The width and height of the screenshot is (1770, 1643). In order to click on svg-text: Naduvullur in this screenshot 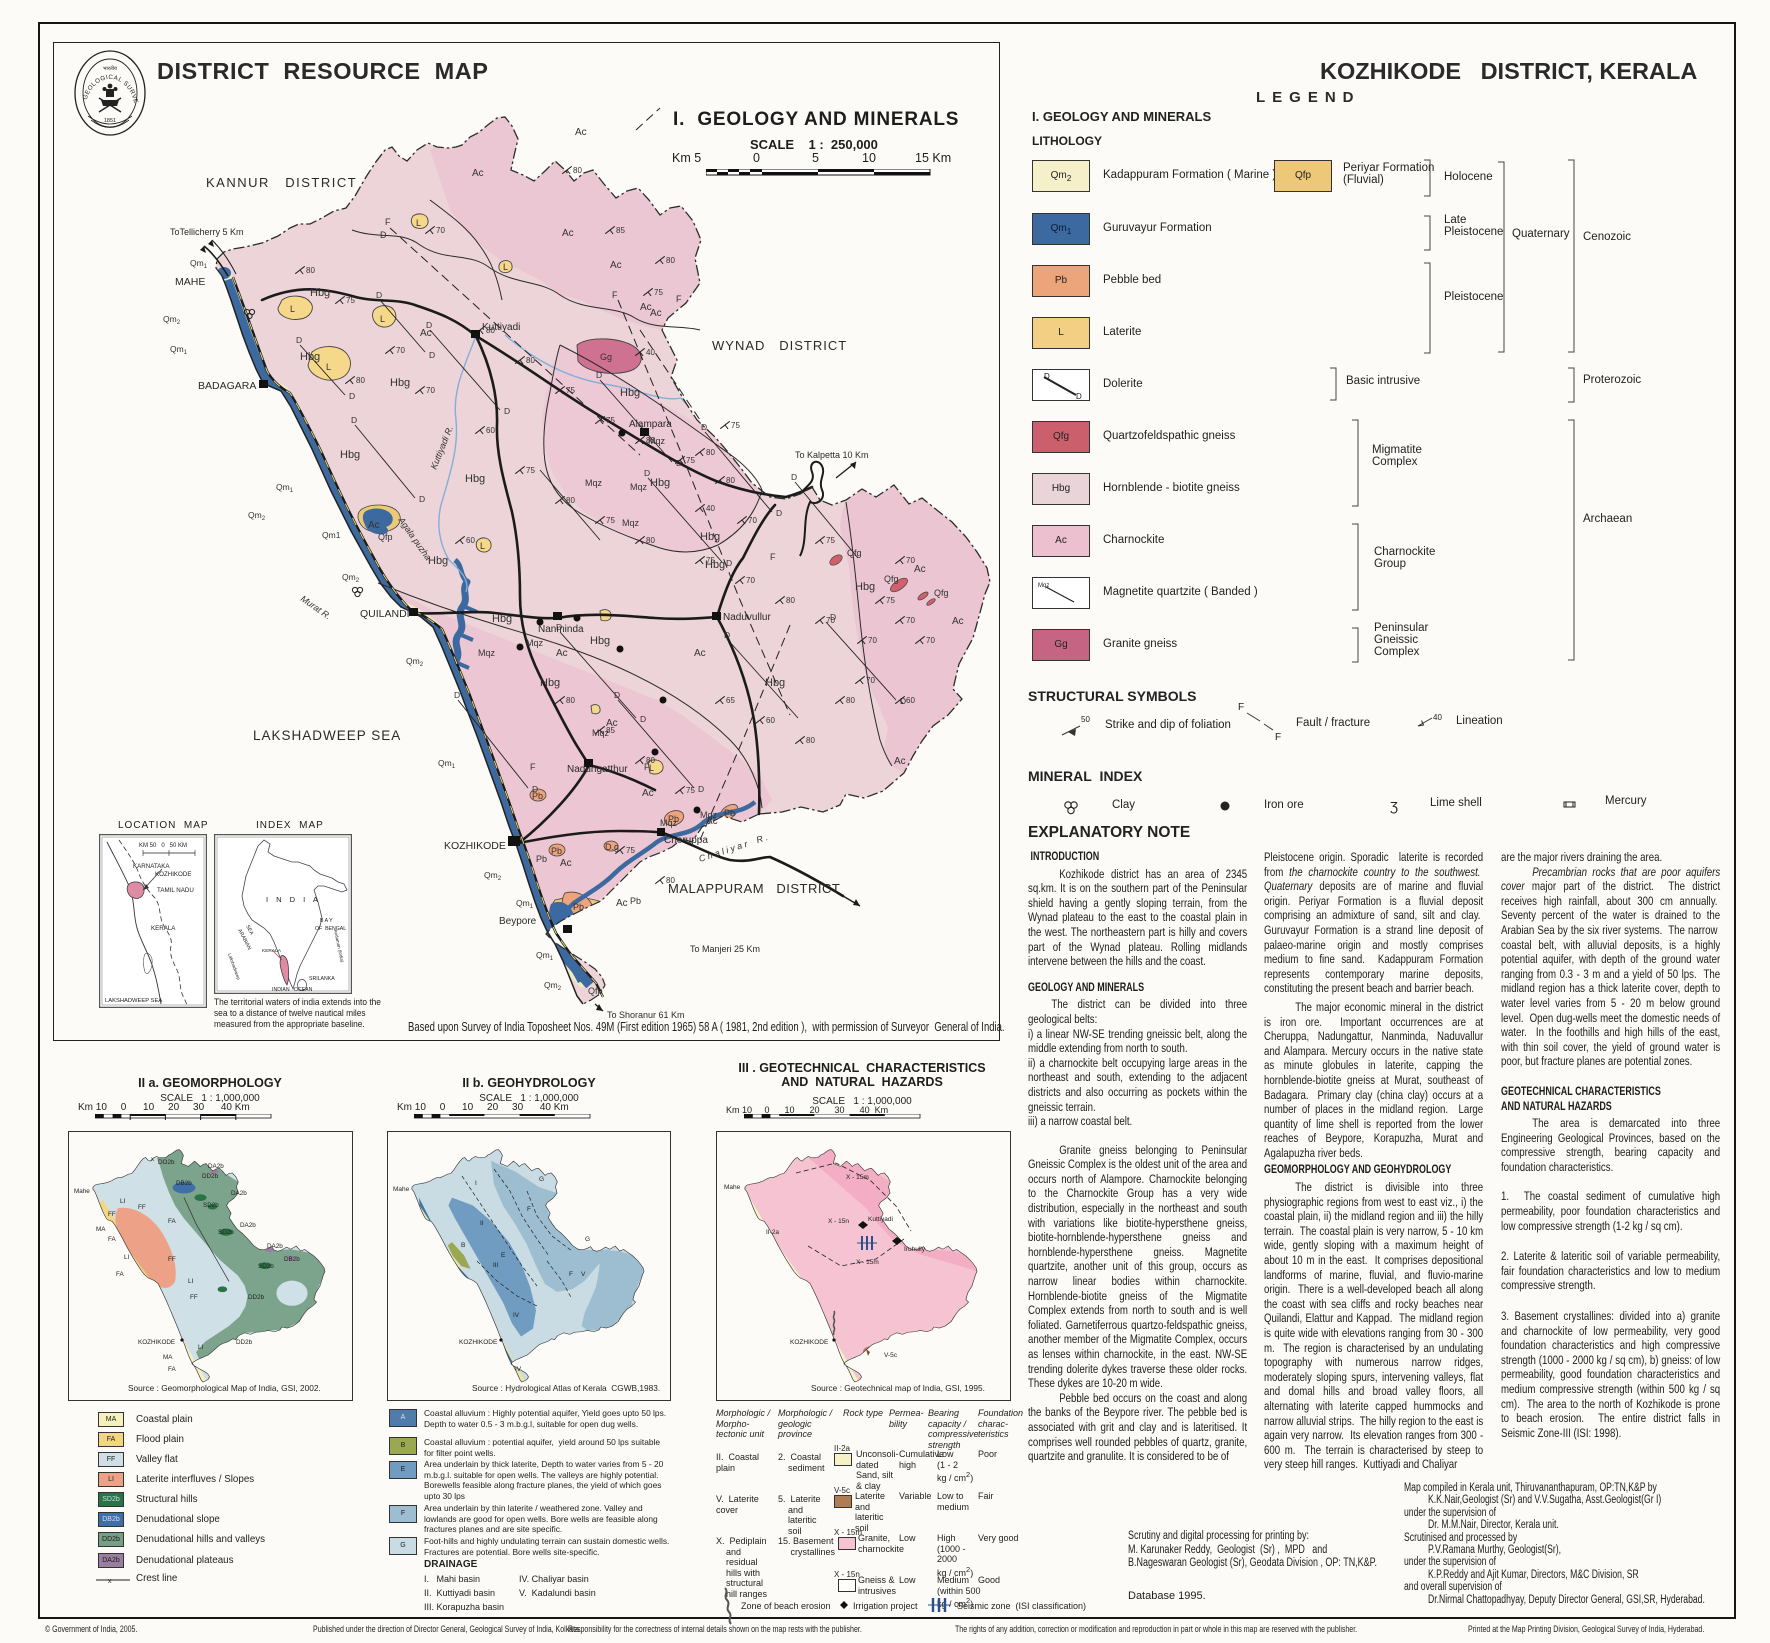, I will do `click(747, 617)`.